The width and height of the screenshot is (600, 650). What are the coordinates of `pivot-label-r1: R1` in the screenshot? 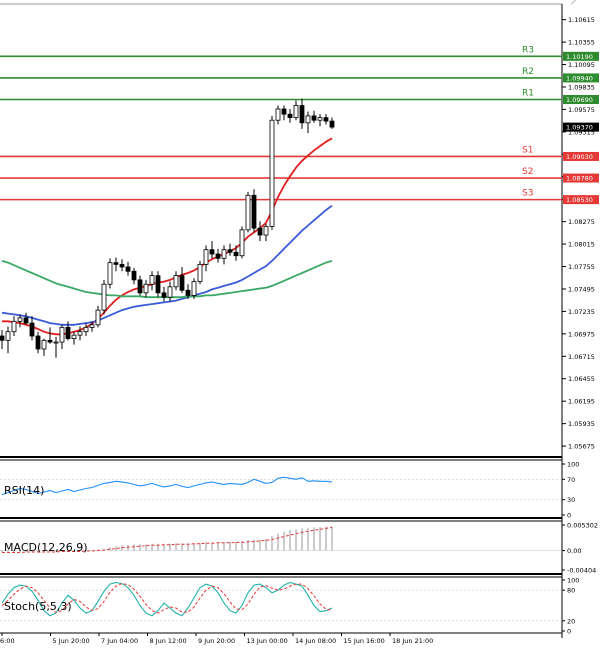 It's located at (528, 93).